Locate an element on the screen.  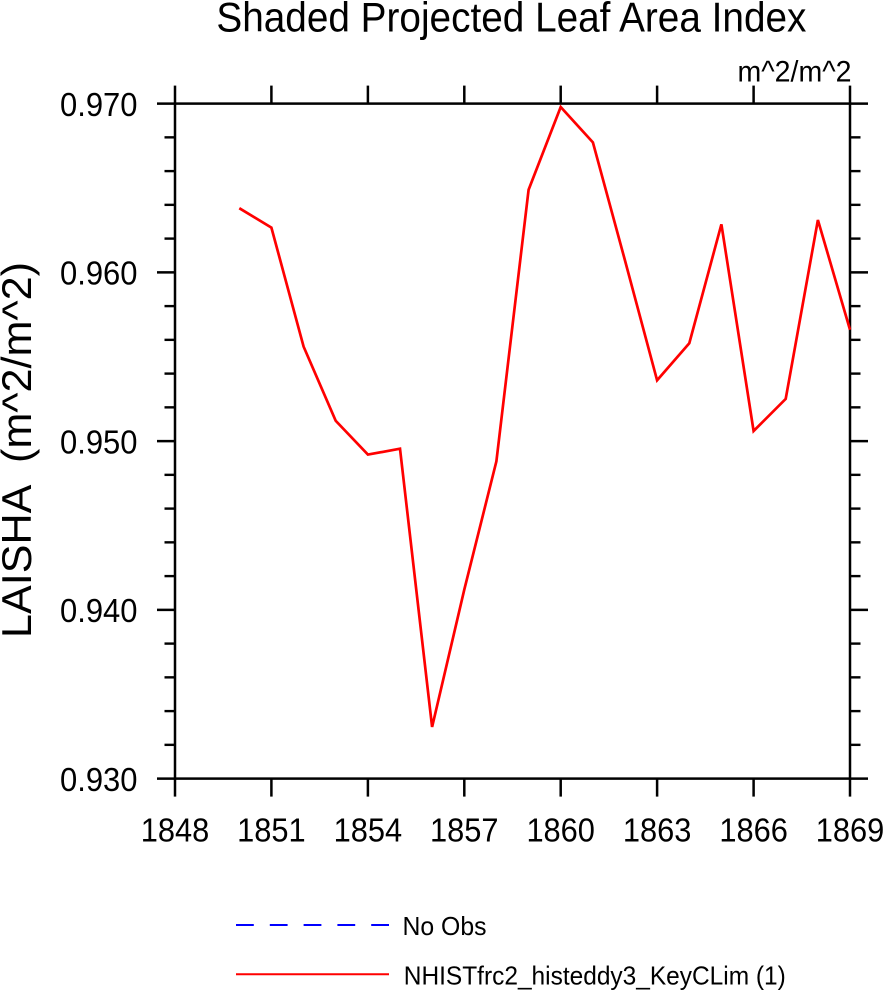
svg-text: 0.930 is located at coordinates (99, 780).